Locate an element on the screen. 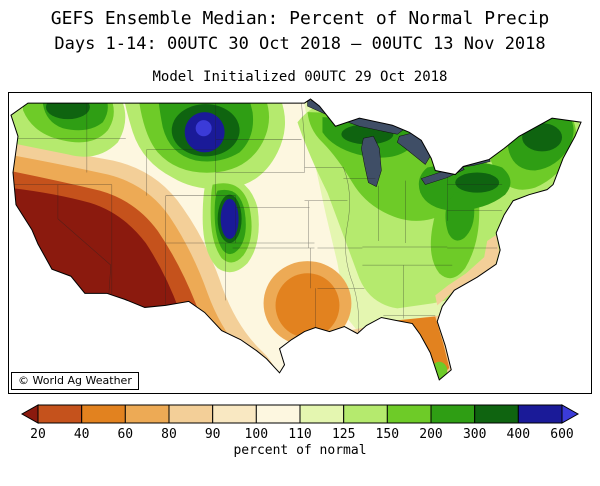 The height and width of the screenshot is (486, 600). colorbar-tick: 200 is located at coordinates (430, 434).